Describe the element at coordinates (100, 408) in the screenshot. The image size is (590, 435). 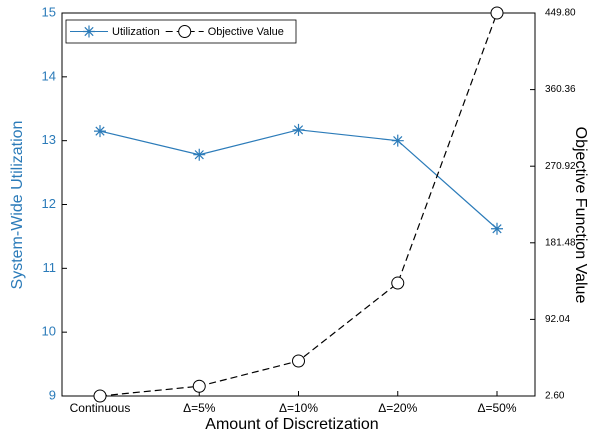
I see `x-tick-label: Continuous` at that location.